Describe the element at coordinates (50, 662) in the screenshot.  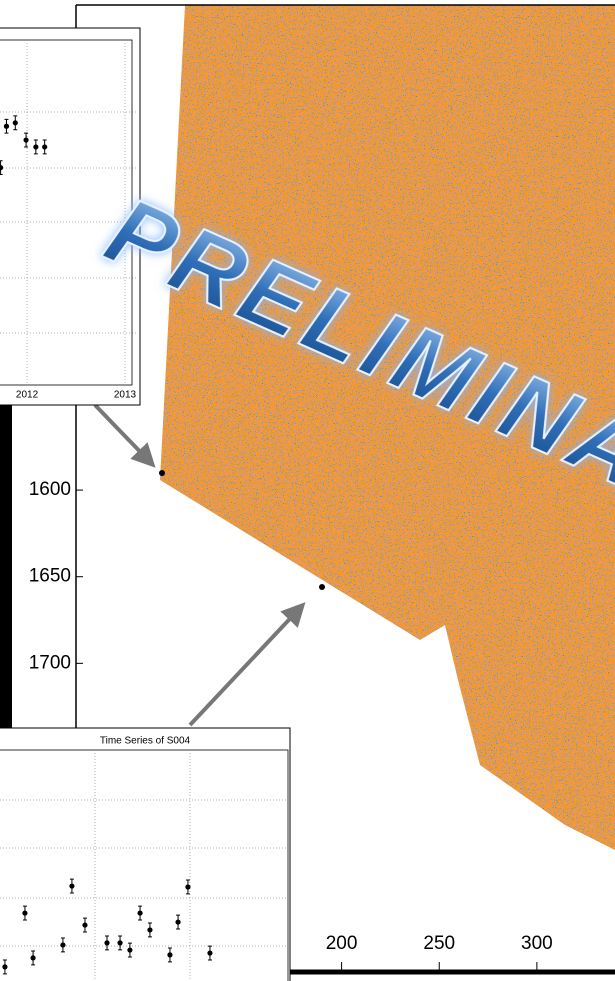
I see `y-tick-label: 1700` at that location.